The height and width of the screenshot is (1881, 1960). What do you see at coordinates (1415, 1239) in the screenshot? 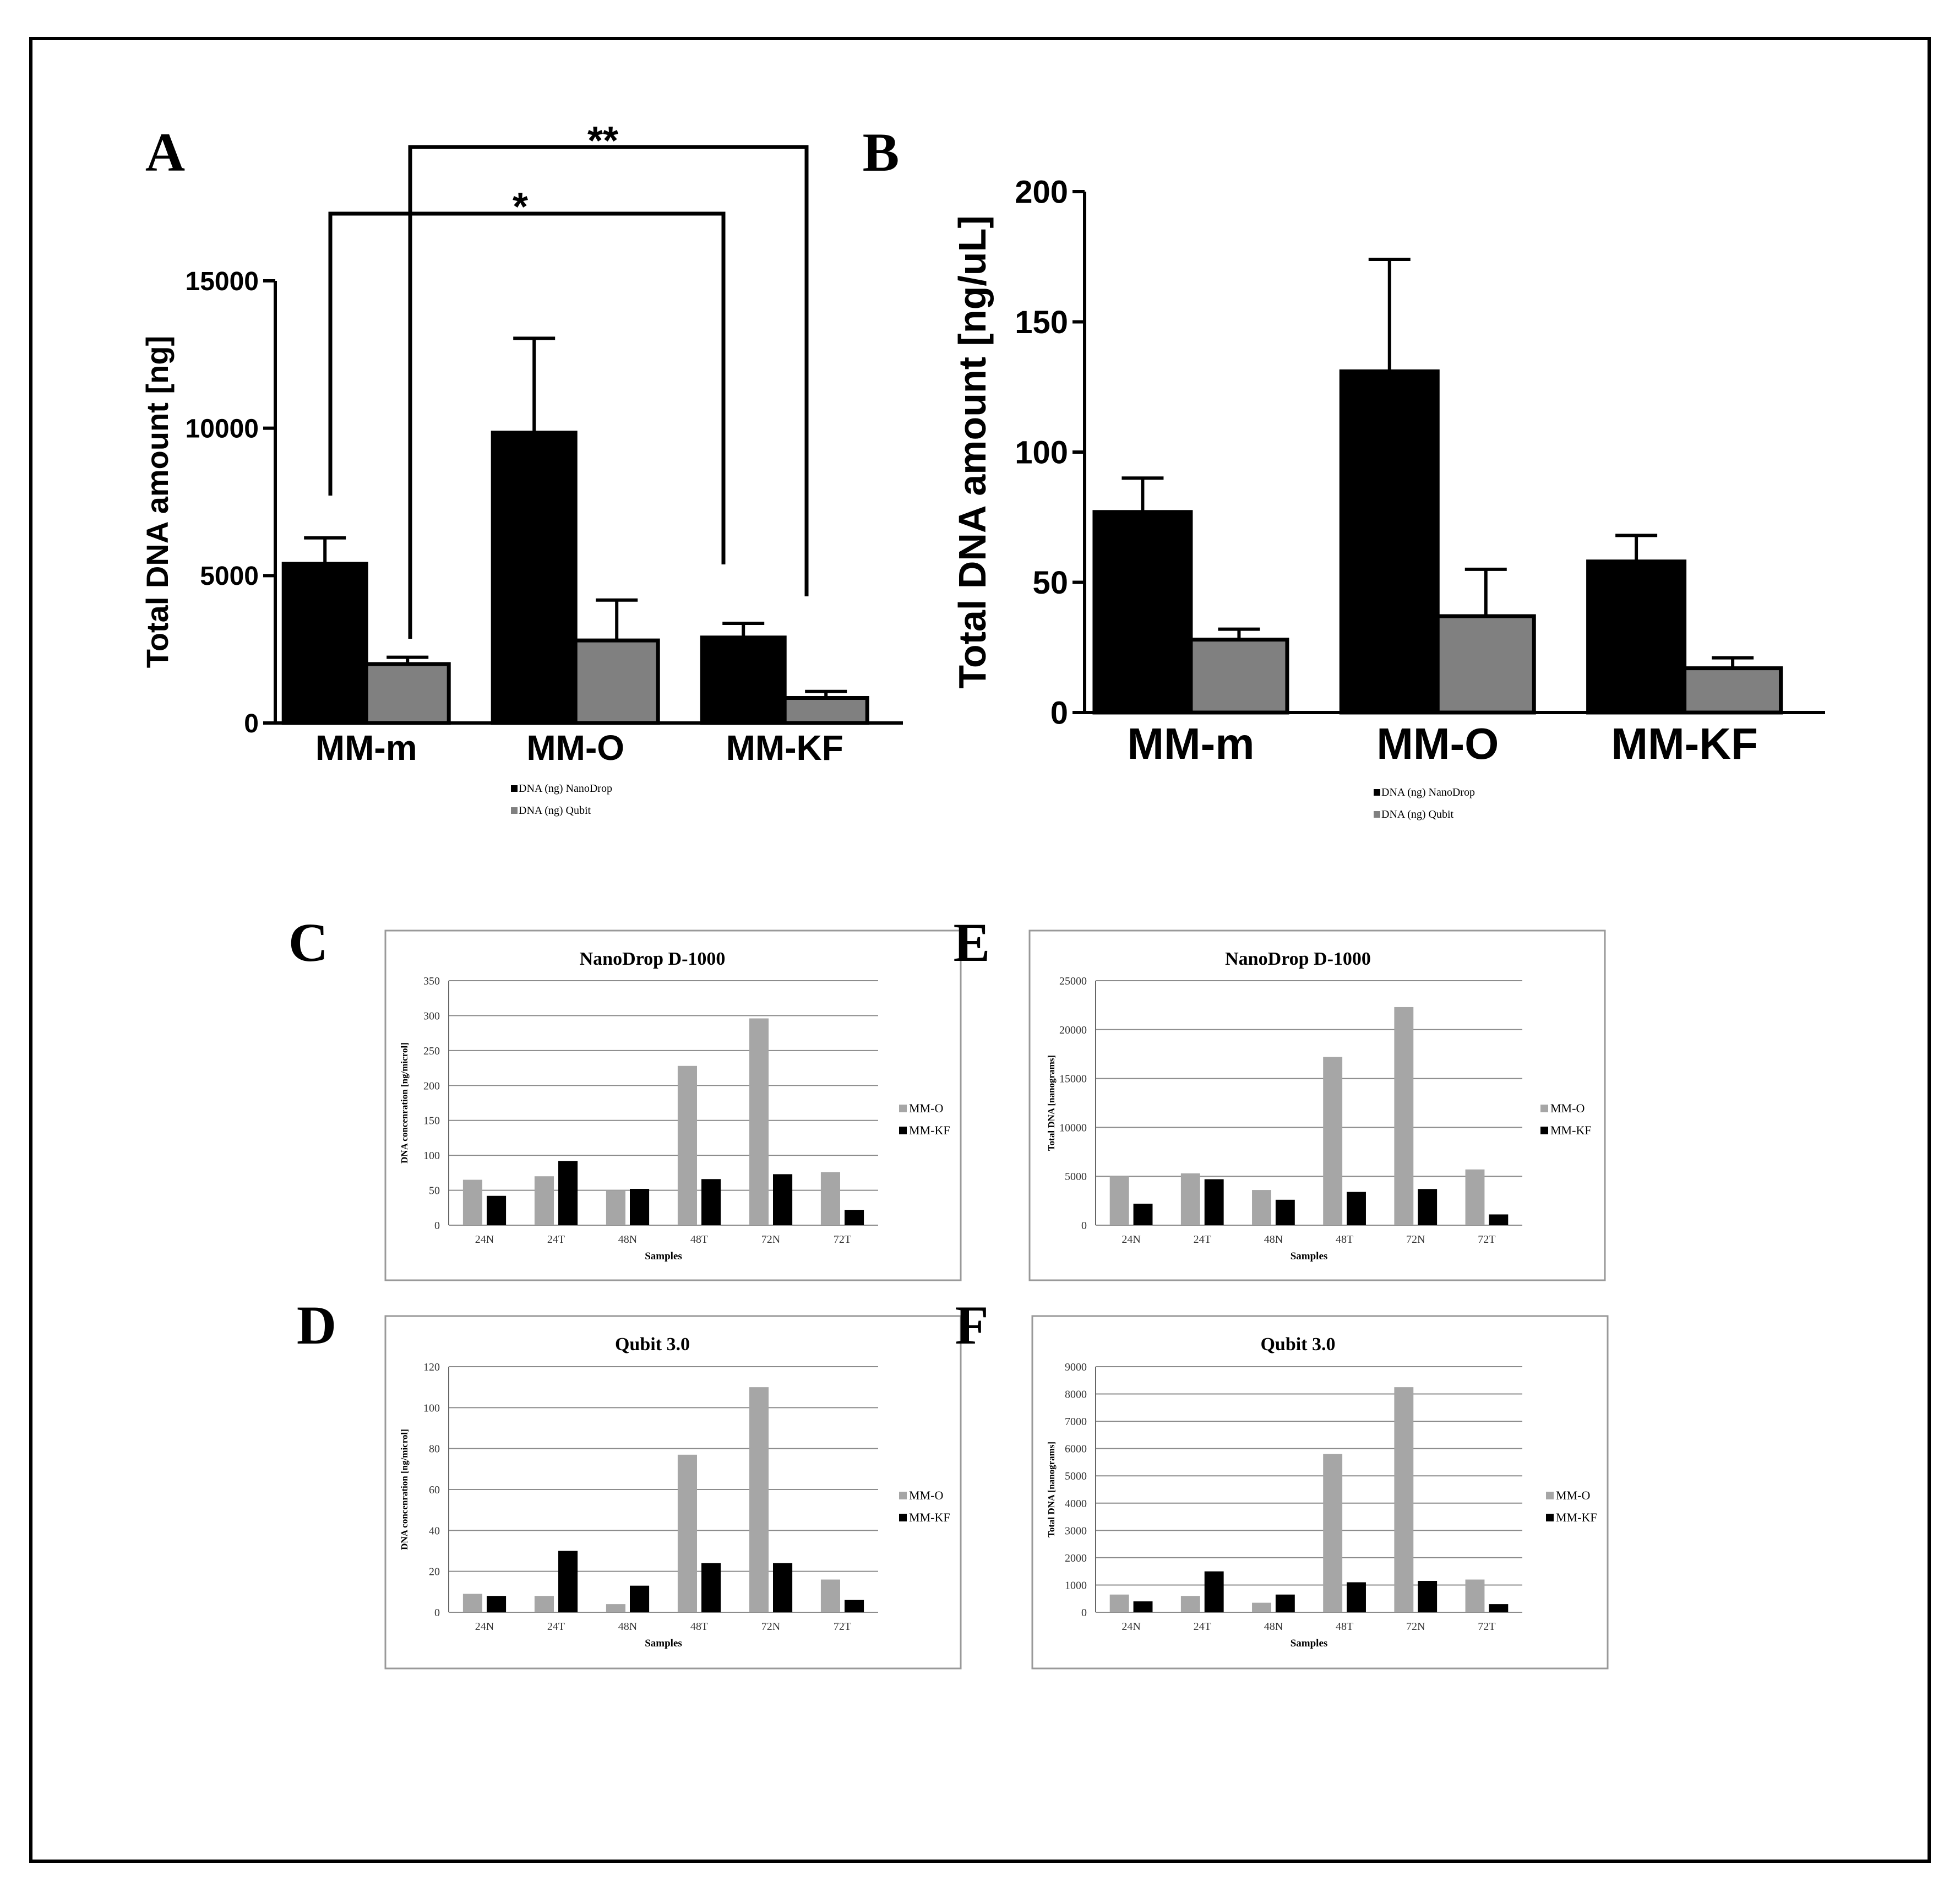
I see `x-category-label: 72N` at bounding box center [1415, 1239].